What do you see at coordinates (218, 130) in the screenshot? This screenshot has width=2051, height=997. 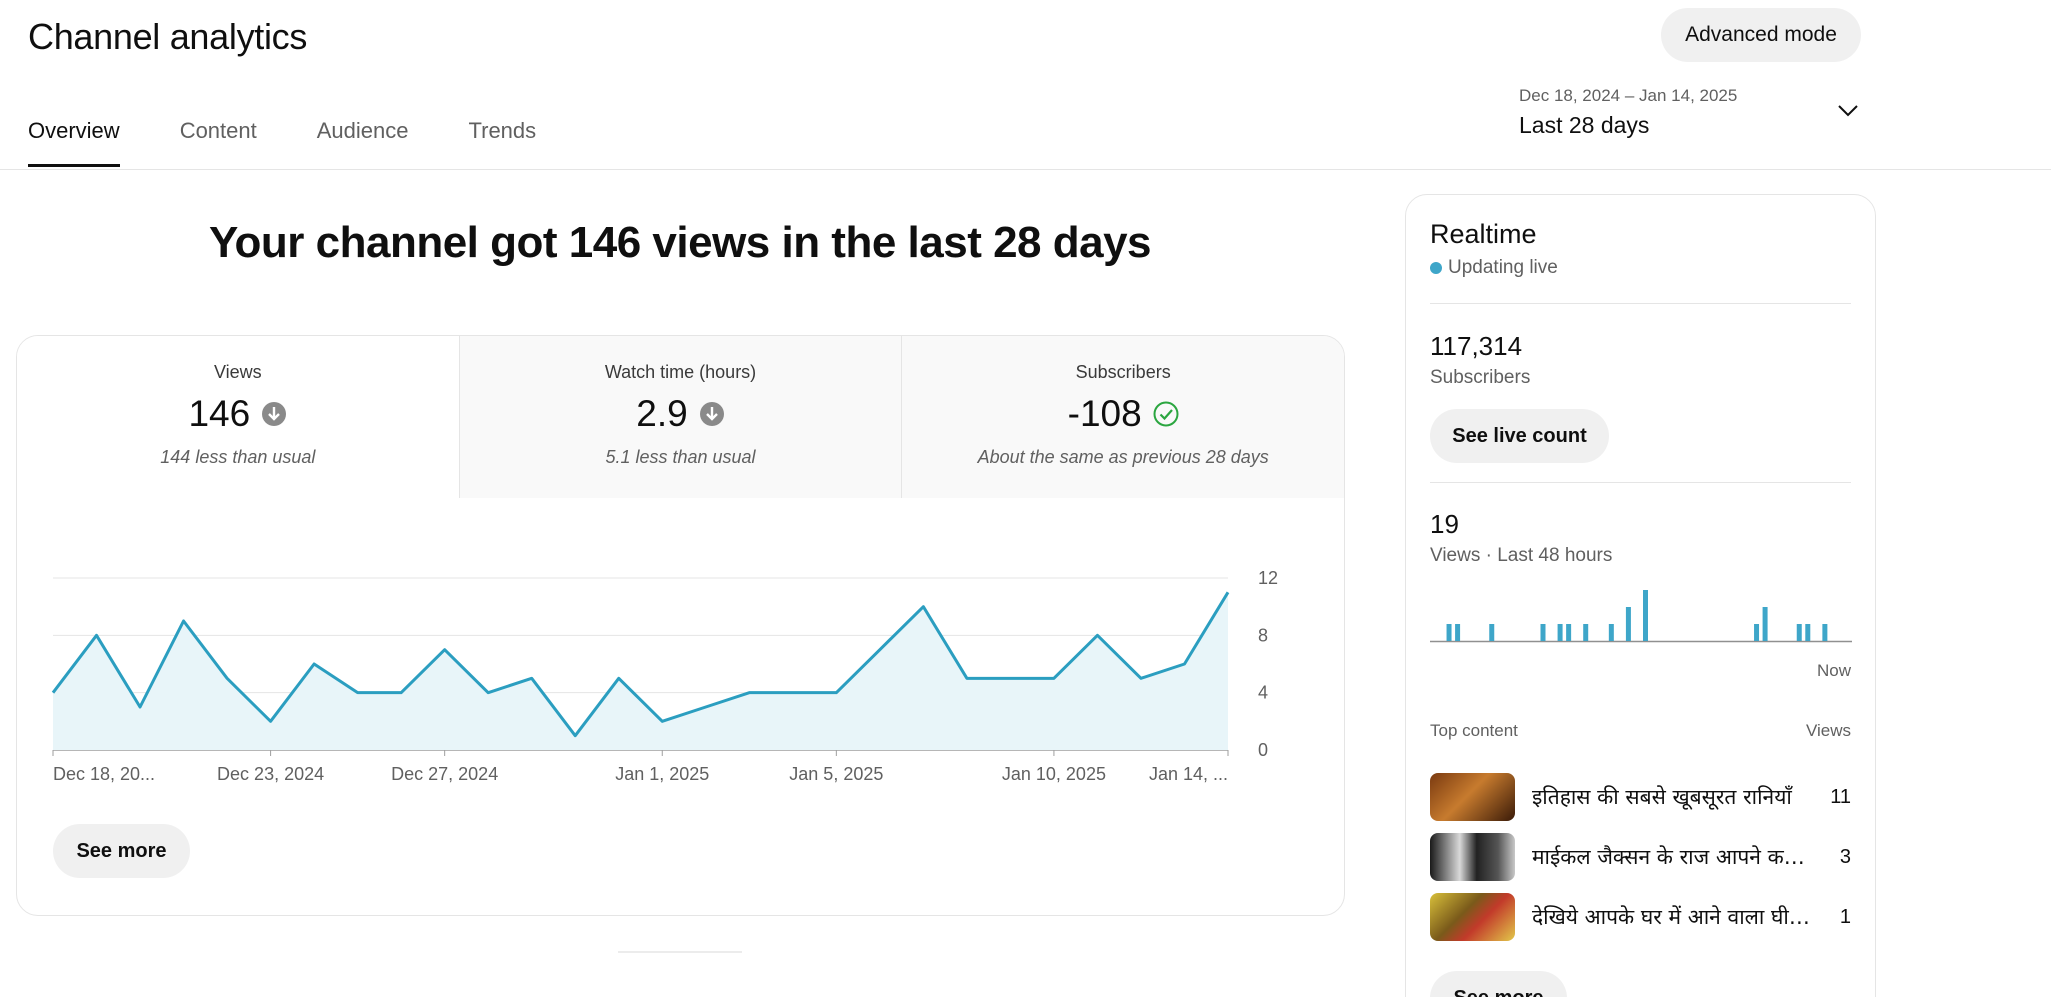 I see `tab-content: Content` at bounding box center [218, 130].